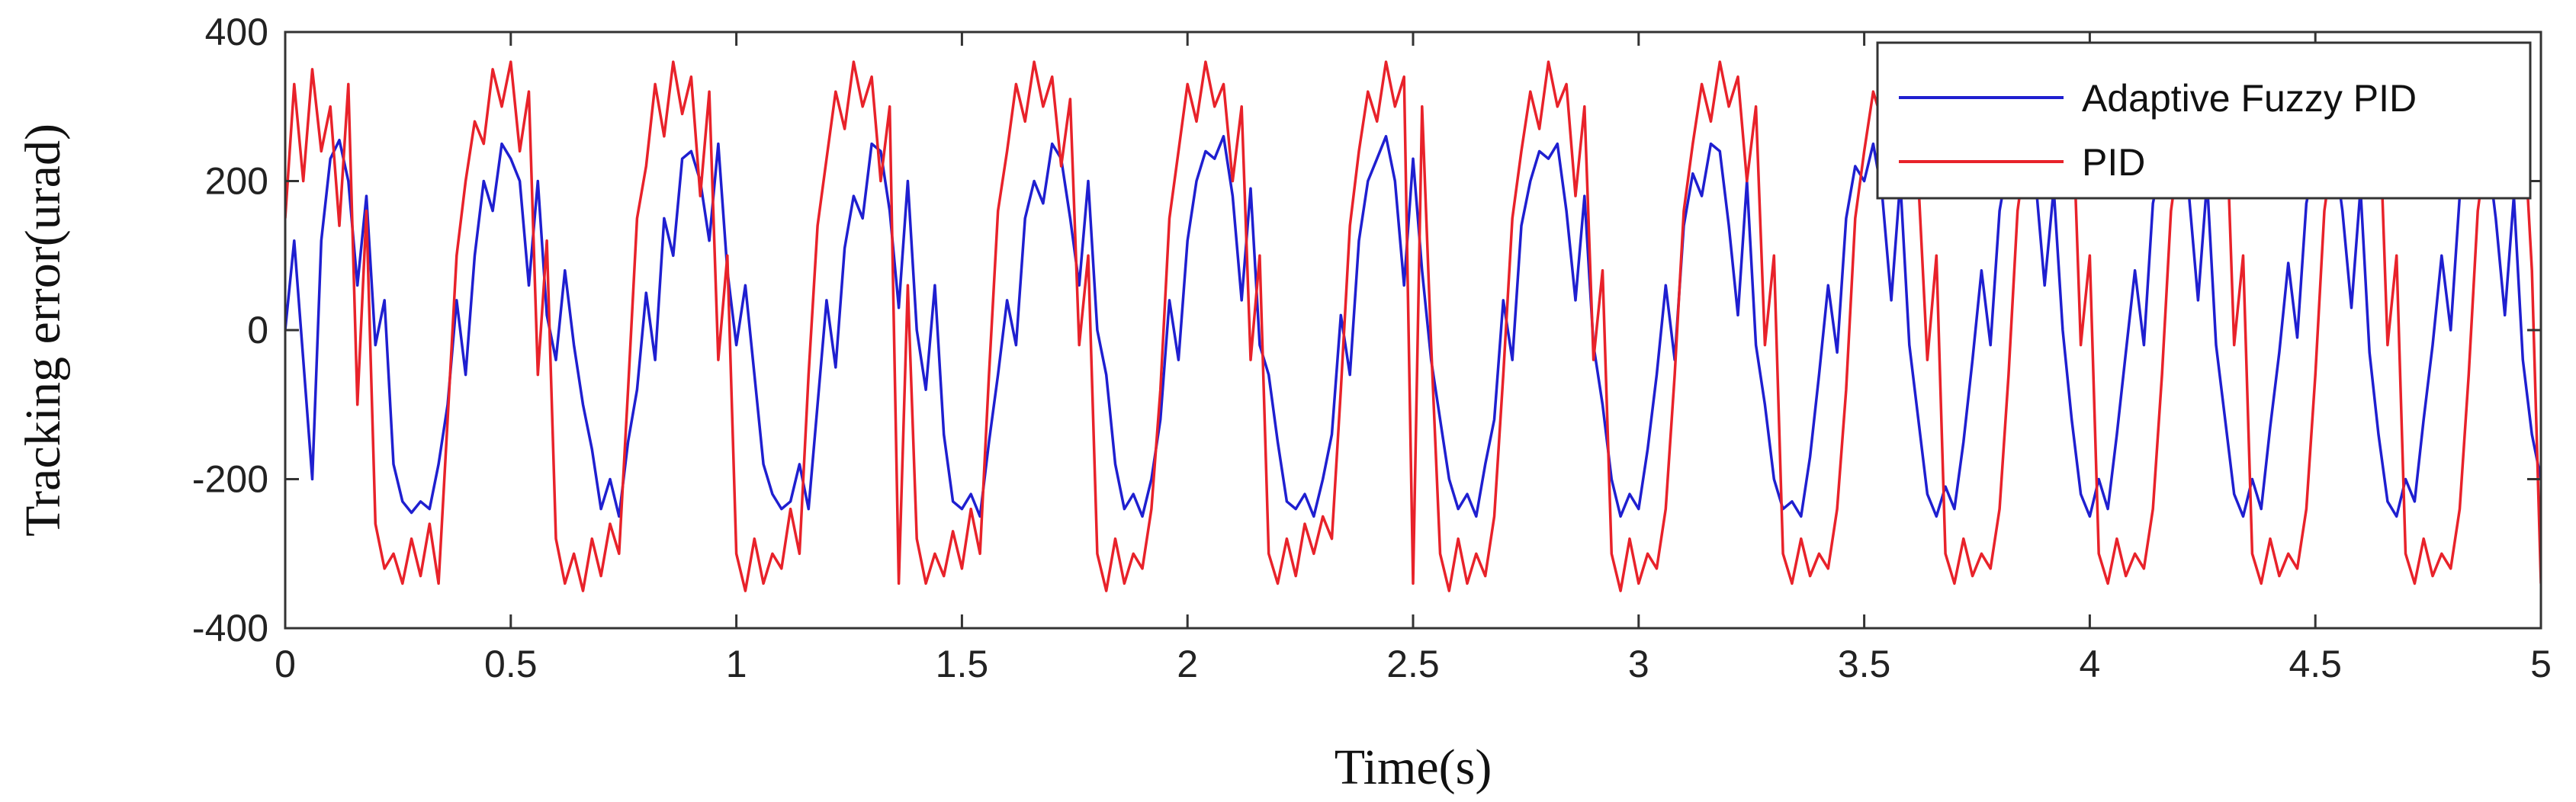  I want to click on x-tick-label: 0, so click(285, 664).